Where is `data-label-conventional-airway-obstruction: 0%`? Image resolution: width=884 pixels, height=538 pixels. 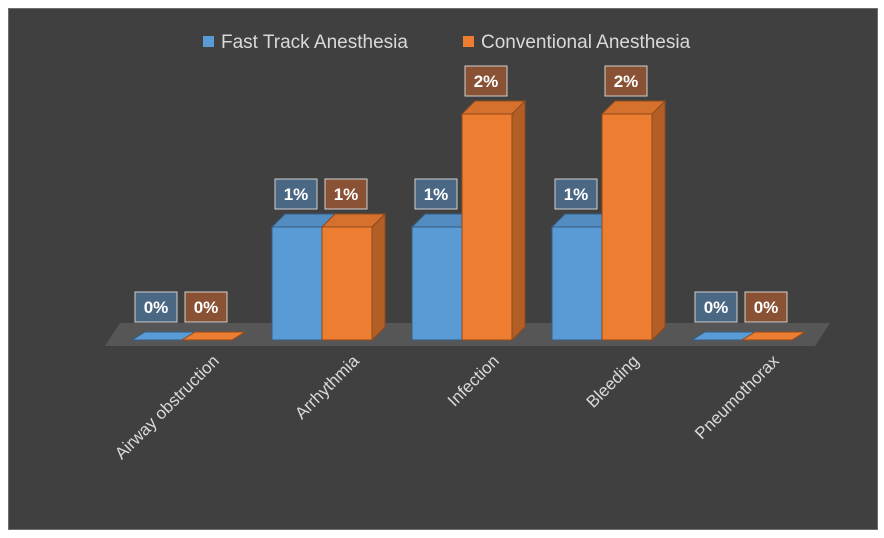 data-label-conventional-airway-obstruction: 0% is located at coordinates (206, 307).